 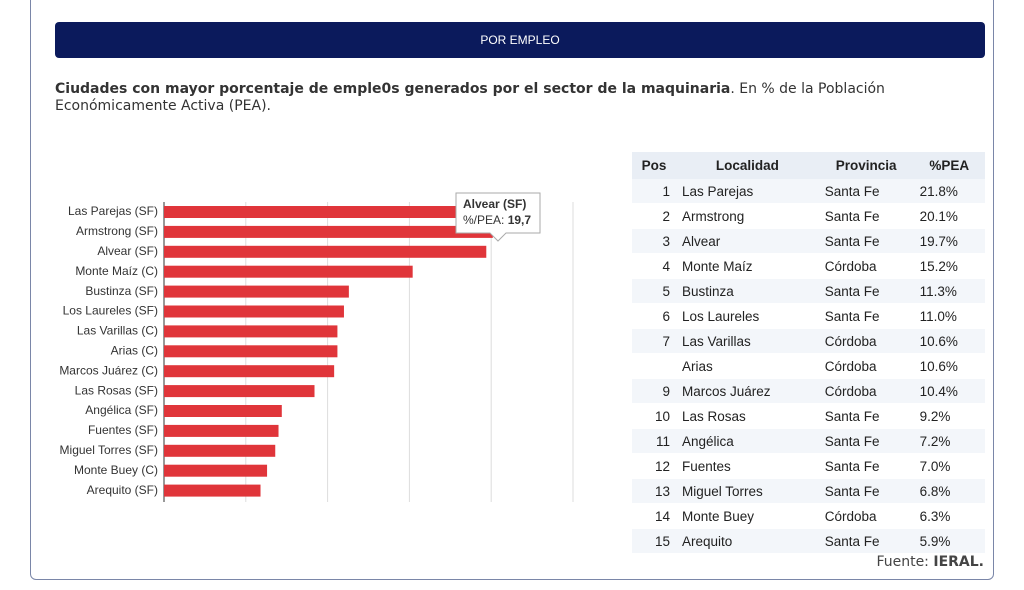 What do you see at coordinates (808, 266) in the screenshot?
I see `table-row: 4 Monte Maíz Córdoba 15.2%` at bounding box center [808, 266].